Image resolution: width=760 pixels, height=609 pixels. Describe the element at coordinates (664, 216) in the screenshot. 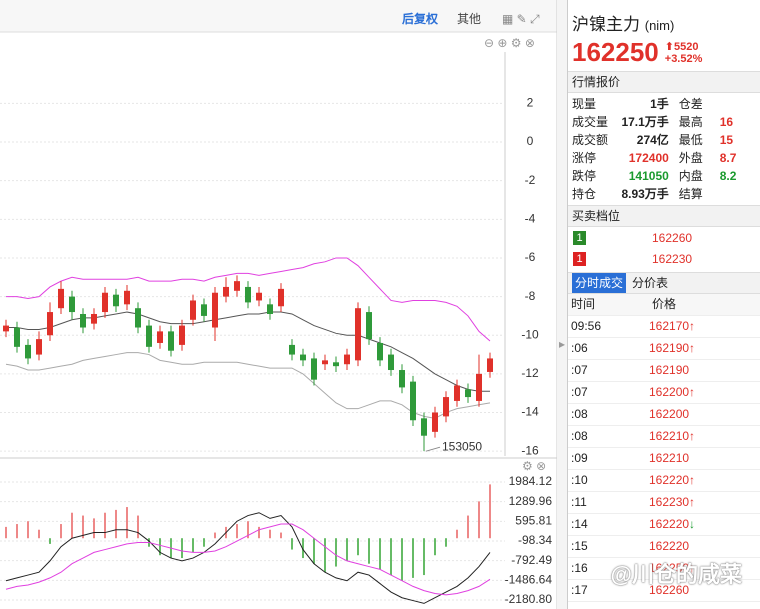

I see `section-title: 买卖档位` at that location.